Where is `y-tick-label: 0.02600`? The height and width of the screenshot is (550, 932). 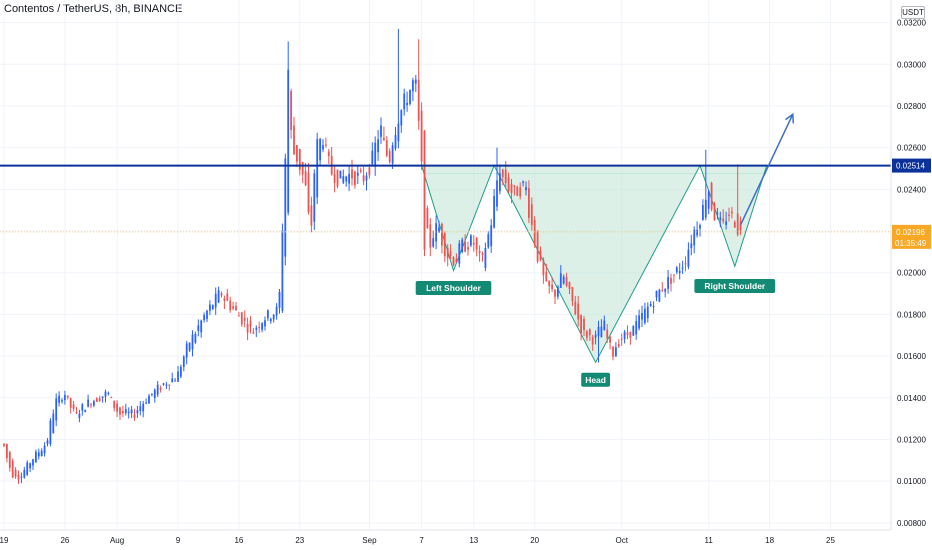 y-tick-label: 0.02600 is located at coordinates (911, 148).